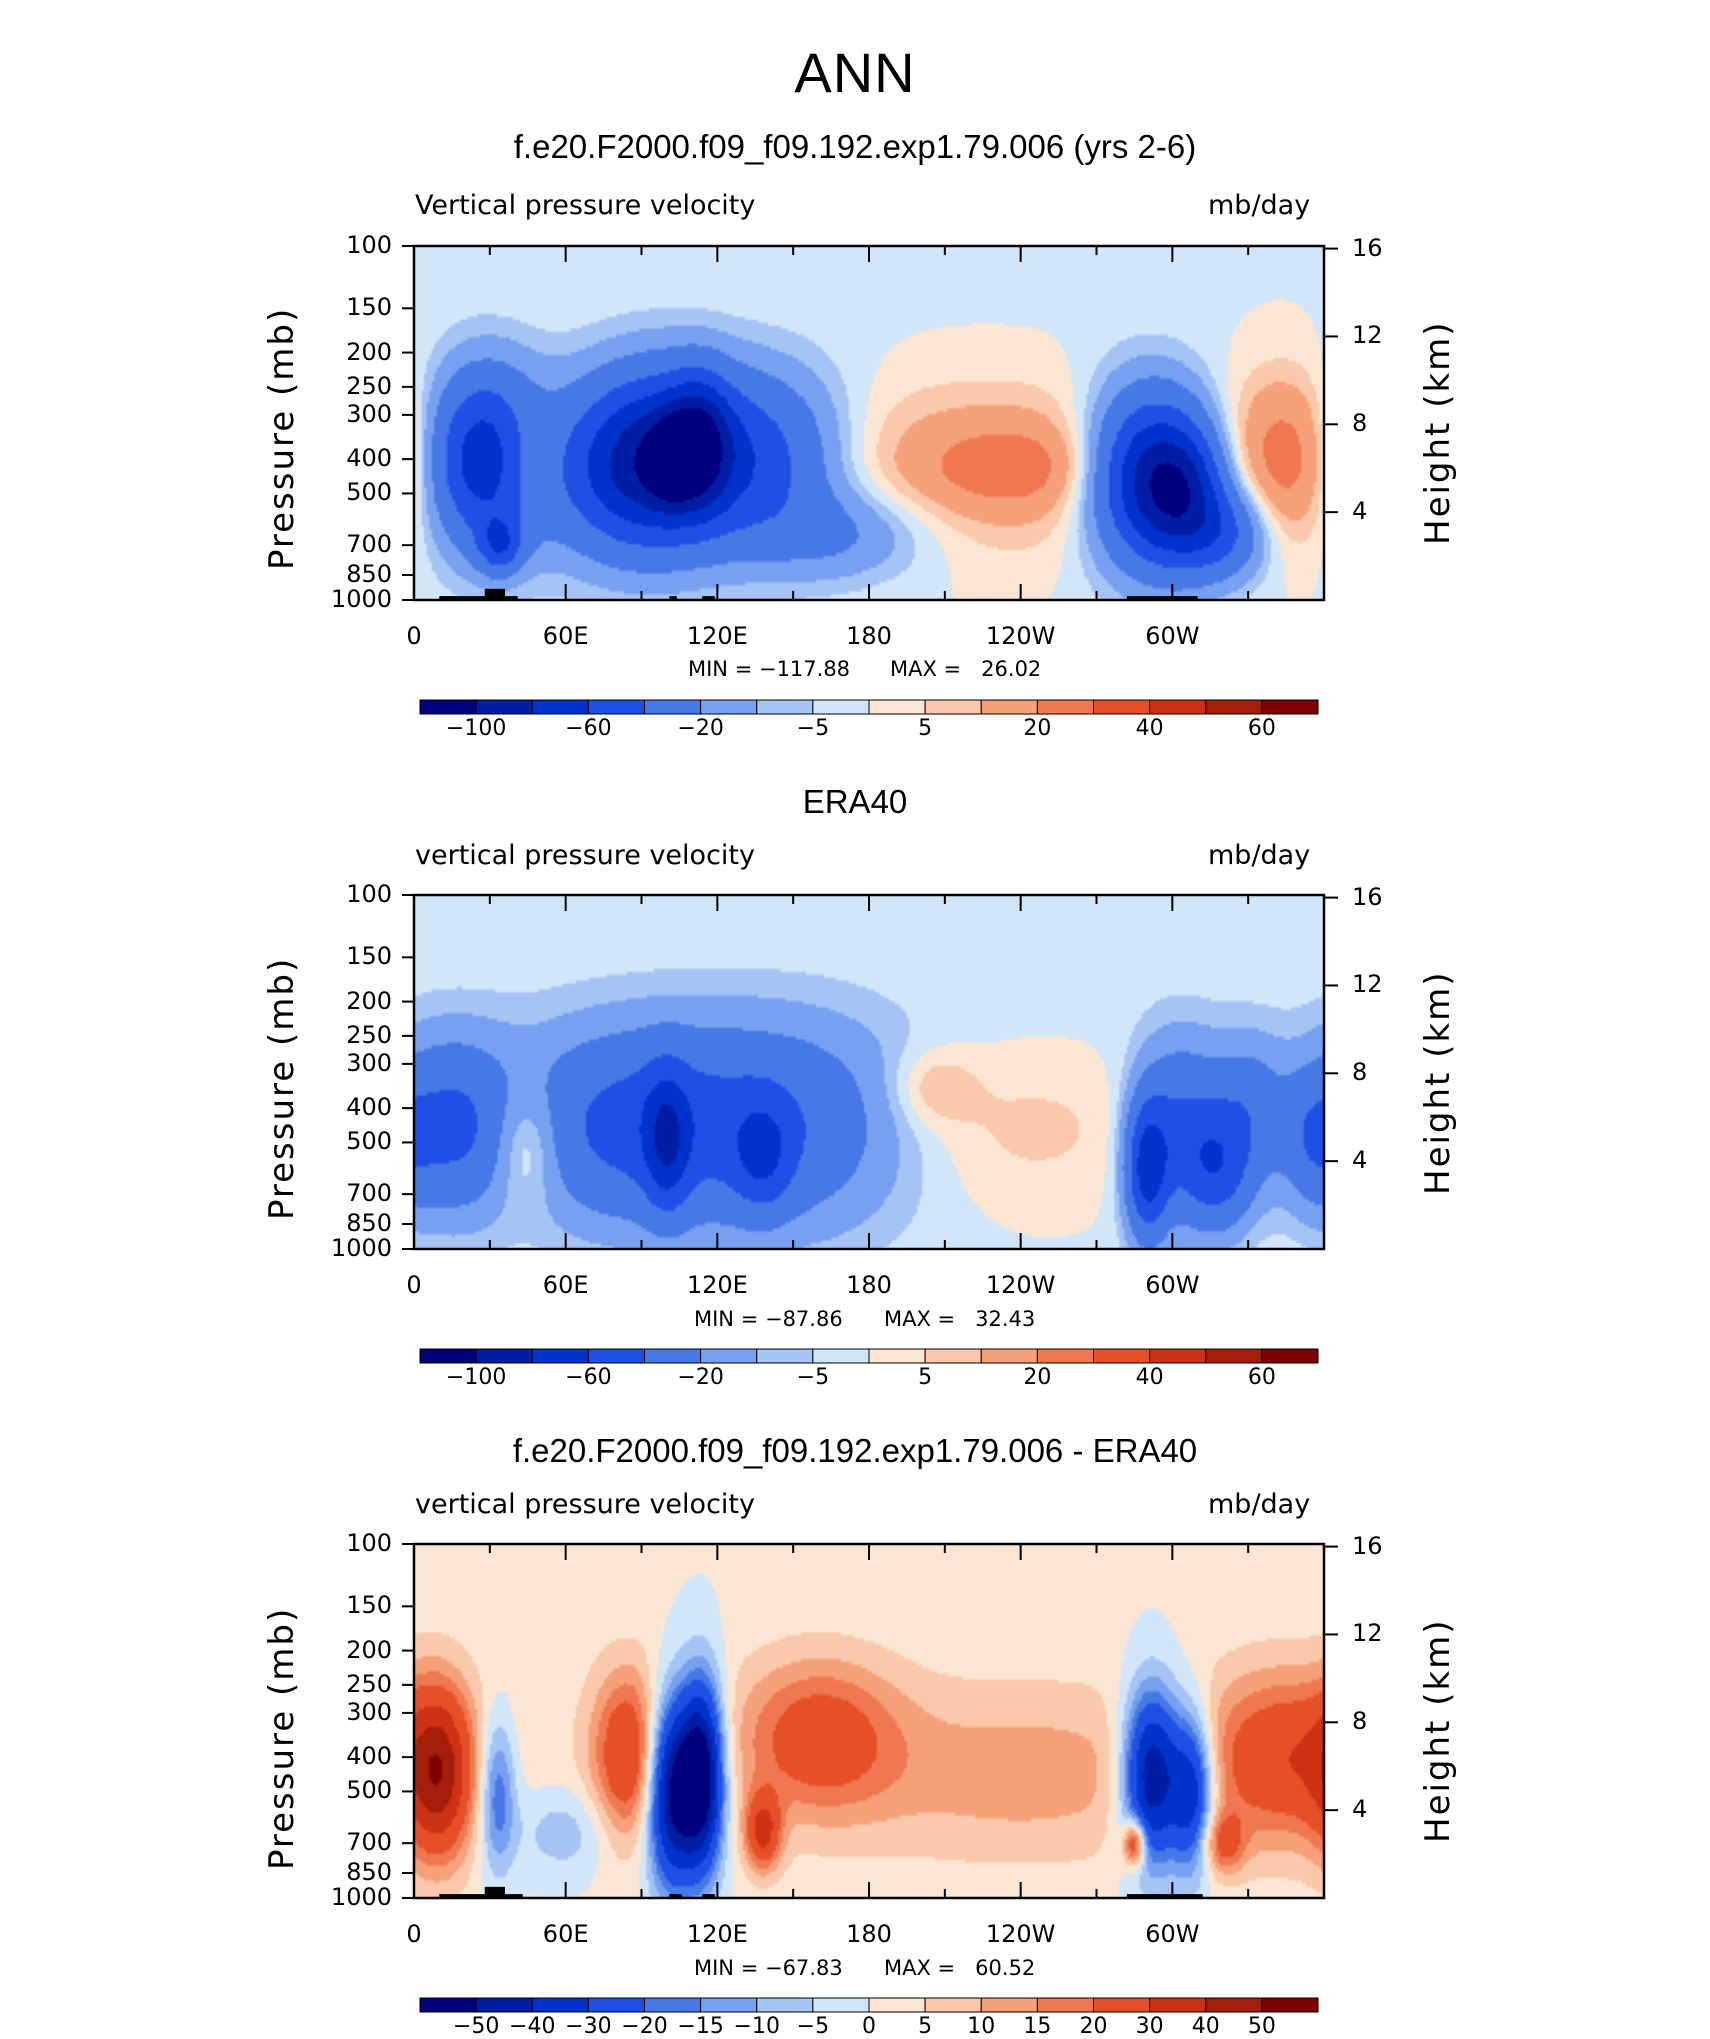  What do you see at coordinates (369, 1223) in the screenshot?
I see `panel-2-pressure-label: 850` at bounding box center [369, 1223].